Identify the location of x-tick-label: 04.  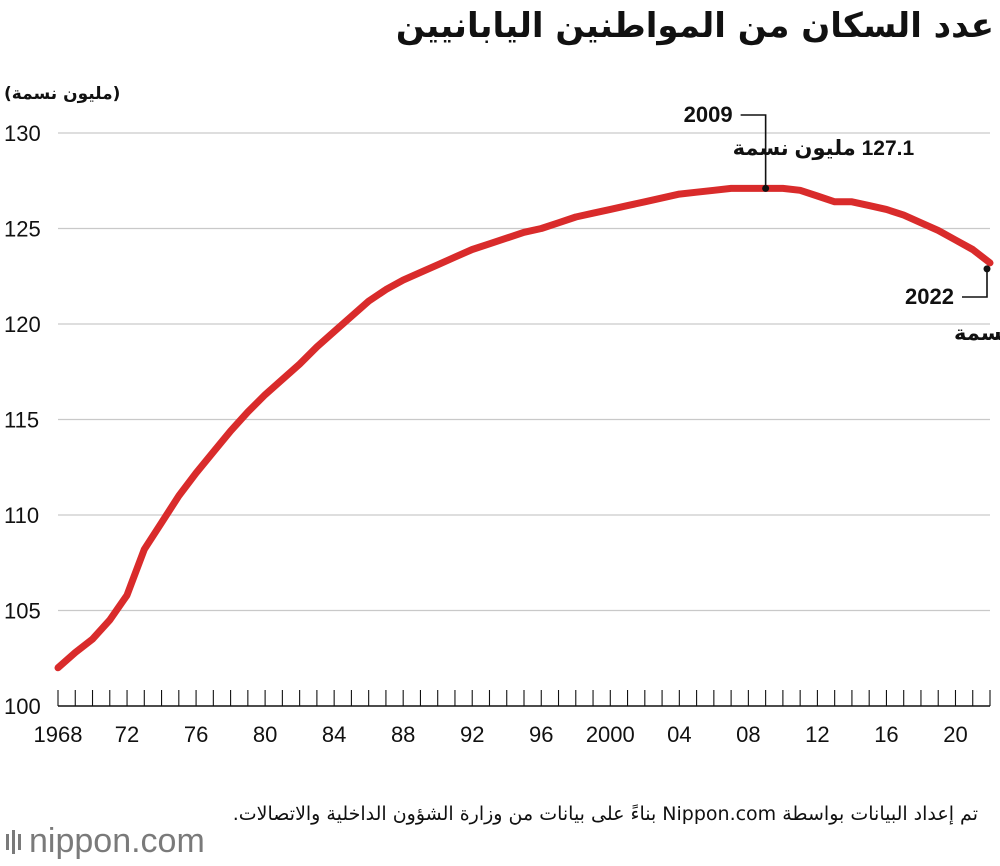
(679, 734).